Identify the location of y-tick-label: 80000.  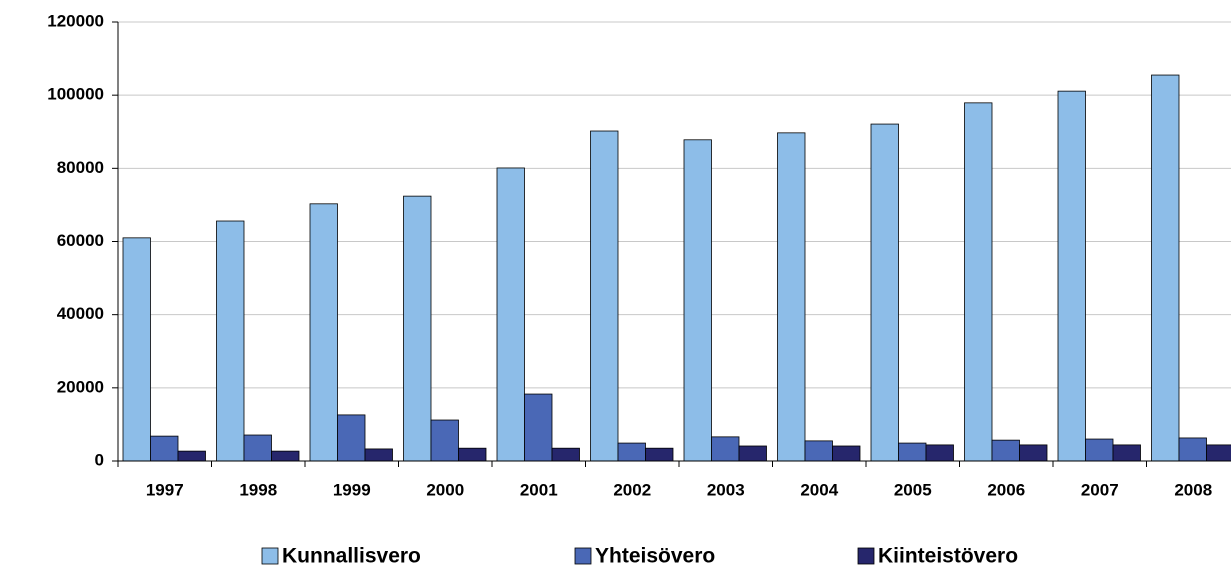
(80, 167).